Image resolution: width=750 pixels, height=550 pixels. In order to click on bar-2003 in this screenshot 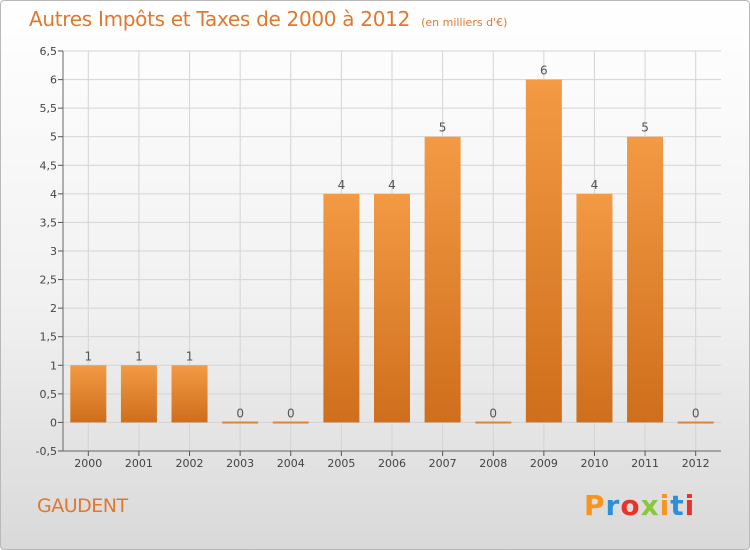, I will do `click(240, 422)`.